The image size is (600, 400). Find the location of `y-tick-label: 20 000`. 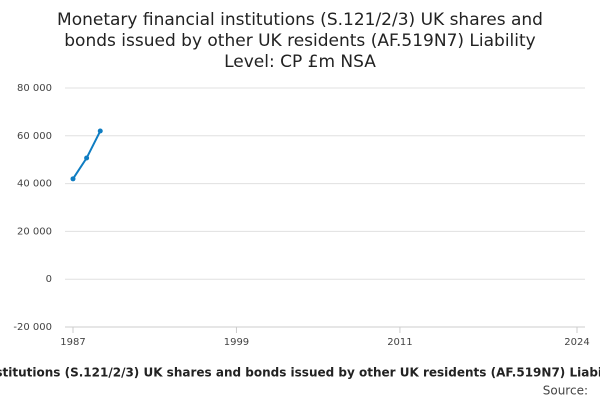

y-tick-label: 20 000 is located at coordinates (34, 231).